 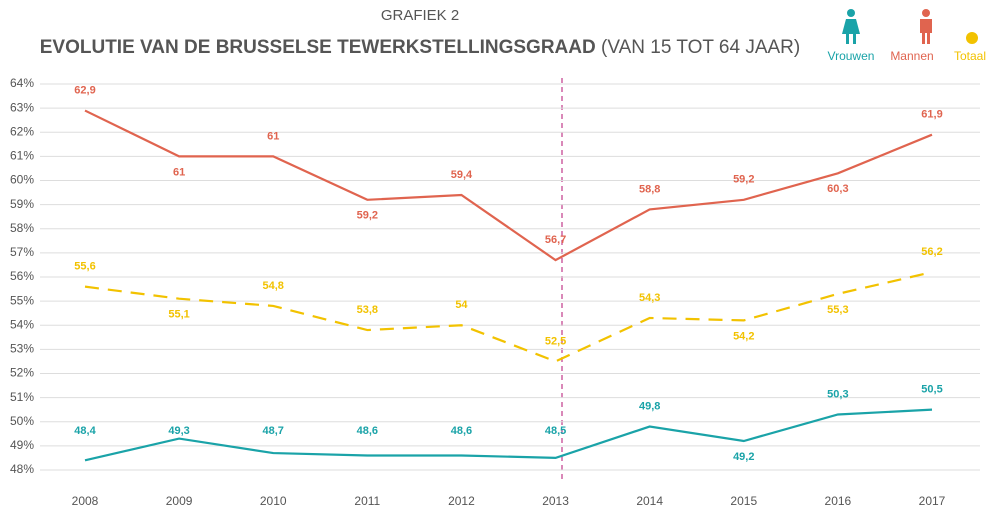 I want to click on y-tick-label: 53%, so click(x=22, y=349).